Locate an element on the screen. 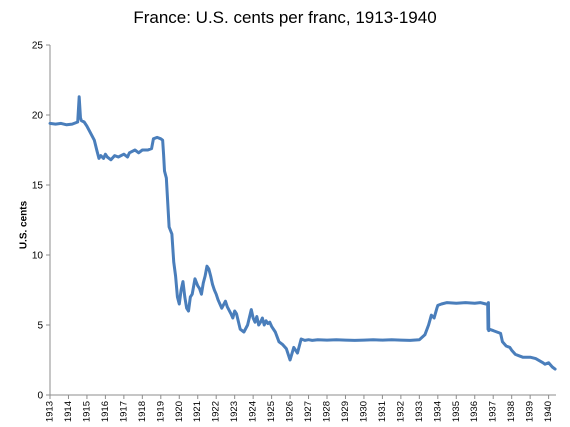 The image size is (570, 427). x-tick-label: 1916 is located at coordinates (105, 411).